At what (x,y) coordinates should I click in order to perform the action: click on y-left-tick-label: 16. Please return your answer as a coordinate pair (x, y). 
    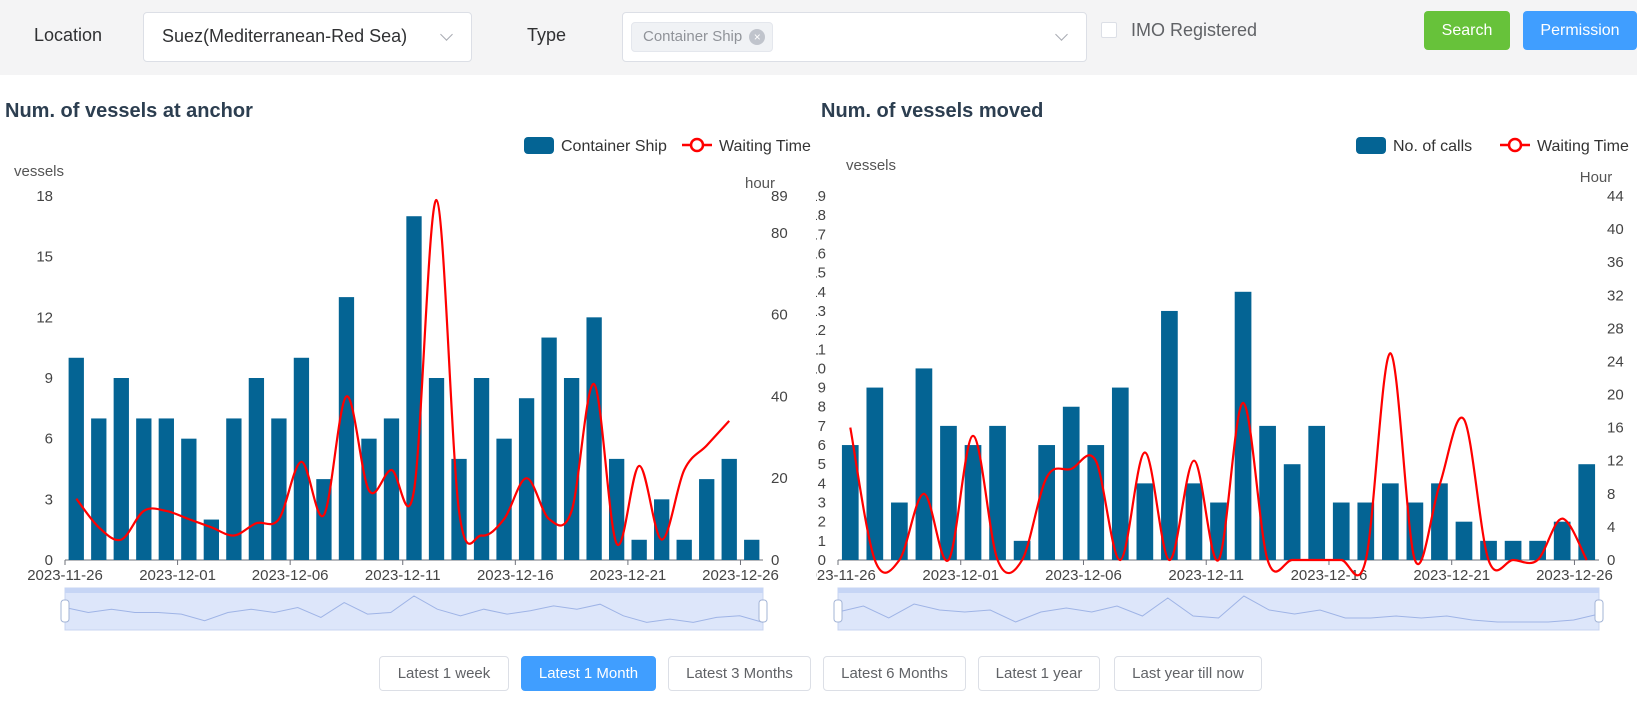
    Looking at the image, I should click on (821, 253).